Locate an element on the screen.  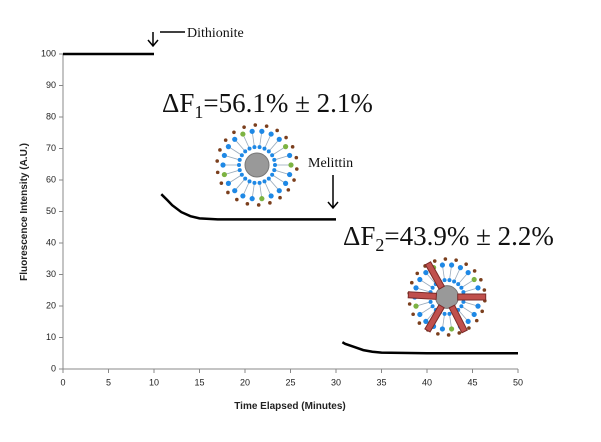
x-tick-label: 45 is located at coordinates (472, 382).